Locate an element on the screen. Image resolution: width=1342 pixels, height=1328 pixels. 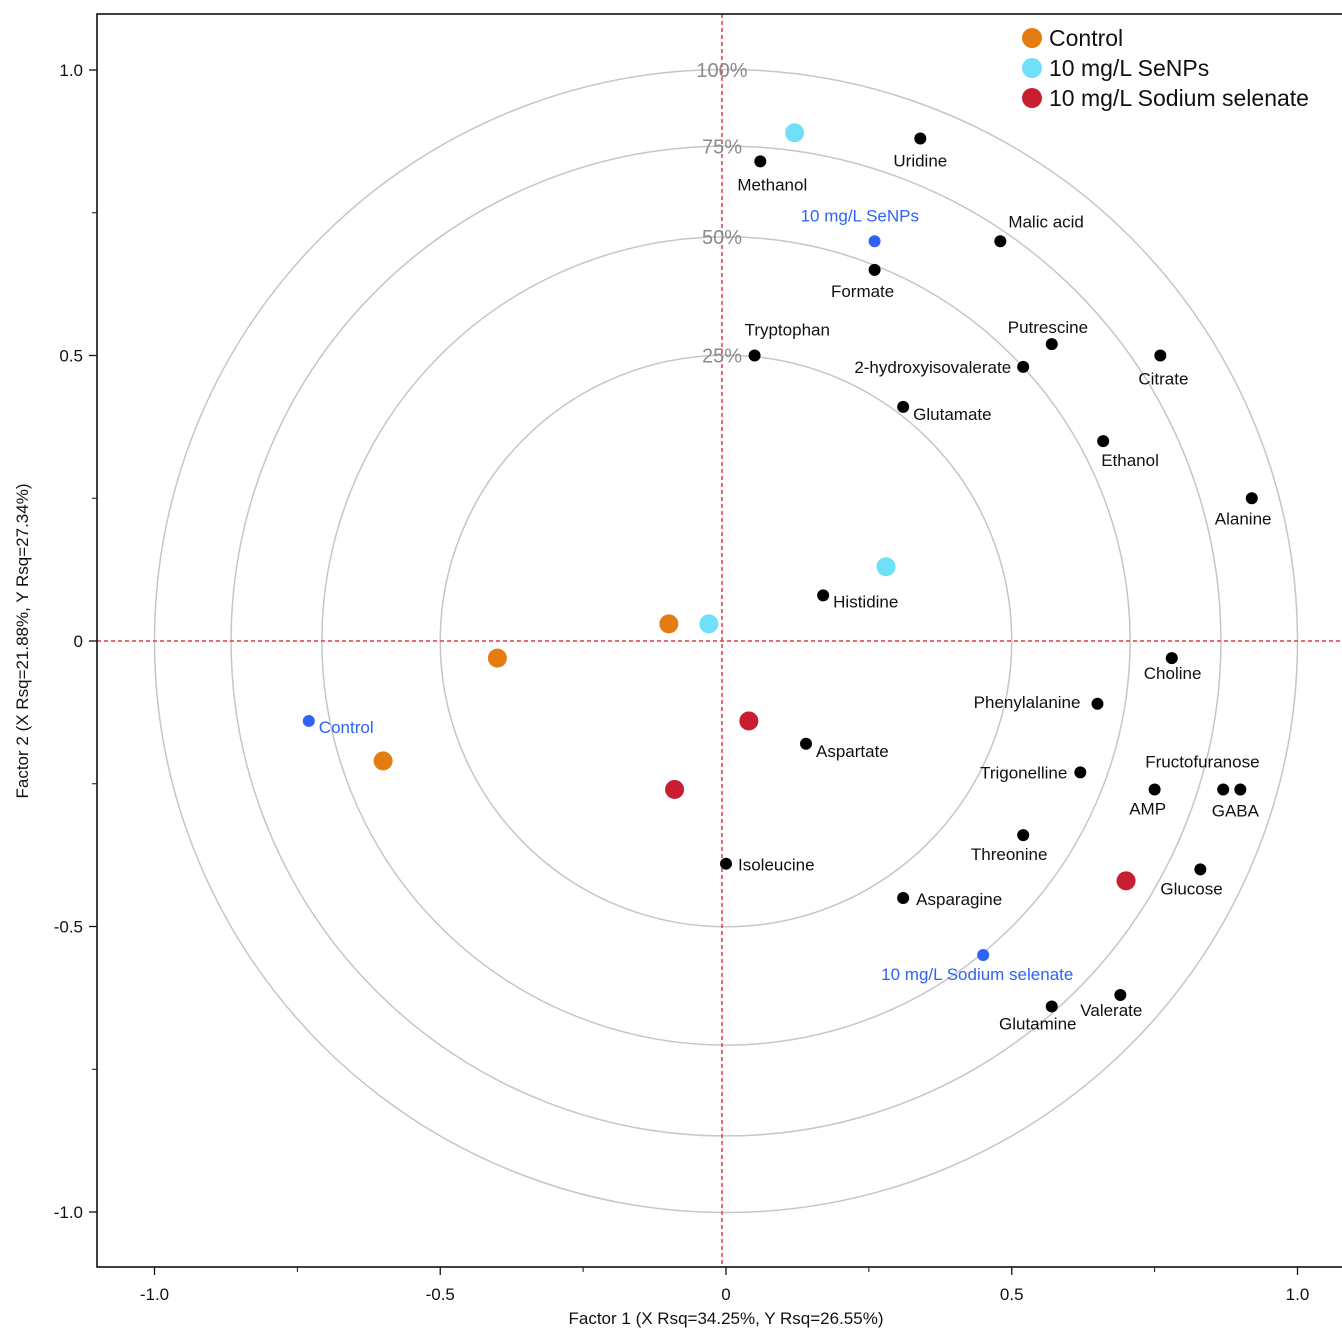
loading-label-uridine: Uridine is located at coordinates (920, 161).